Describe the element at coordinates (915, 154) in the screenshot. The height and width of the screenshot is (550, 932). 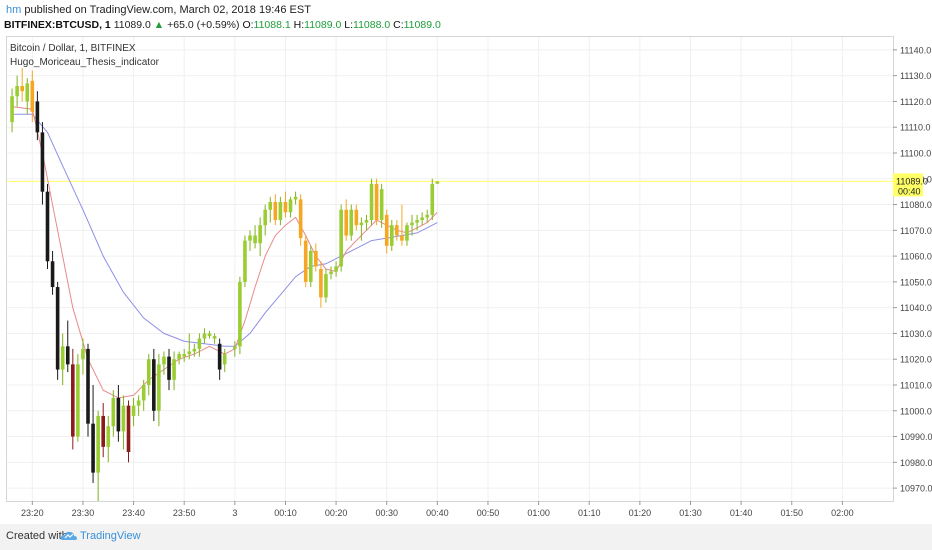
I see `y-tick-label: 11100.0` at that location.